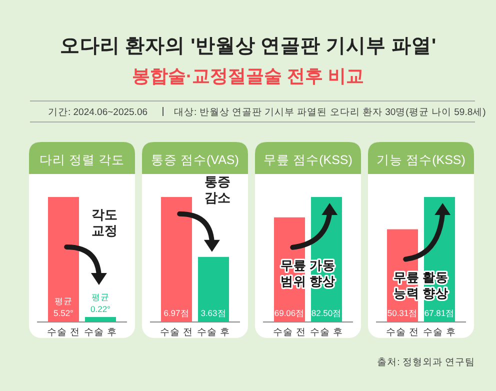 Image resolution: width=496 pixels, height=391 pixels. Describe the element at coordinates (82, 160) in the screenshot. I see `chart-title: 다리 정렬 각도` at that location.